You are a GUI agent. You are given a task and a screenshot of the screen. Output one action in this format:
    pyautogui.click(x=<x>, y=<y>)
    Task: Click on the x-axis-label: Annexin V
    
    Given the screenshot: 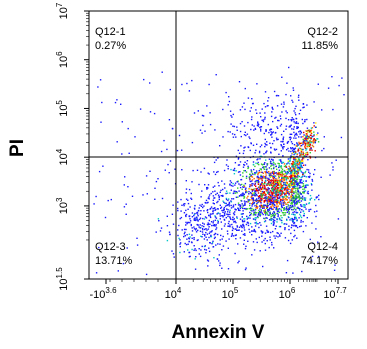 What is the action you would take?
    pyautogui.click(x=218, y=332)
    